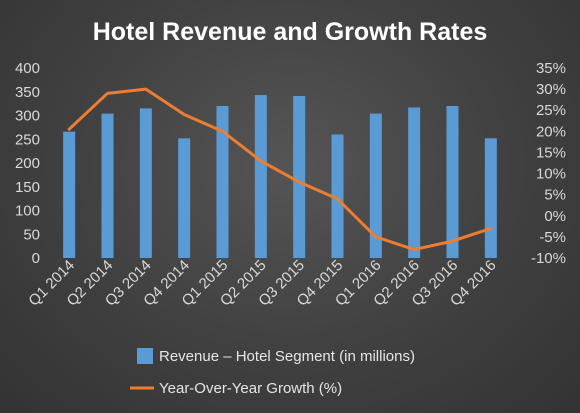 The image size is (580, 413). What do you see at coordinates (290, 32) in the screenshot?
I see `chart-title: Hotel Revenue and Growth Rates` at bounding box center [290, 32].